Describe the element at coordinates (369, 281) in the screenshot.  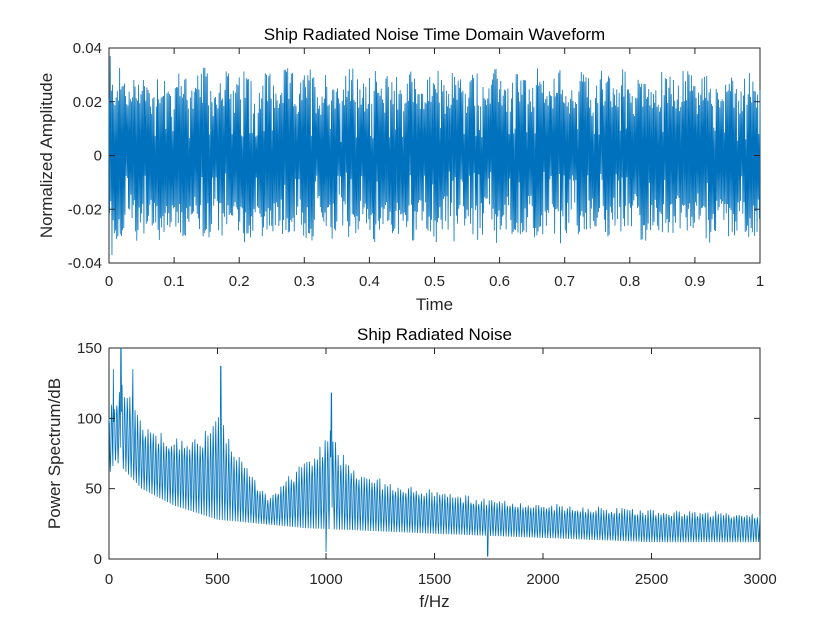
I see `waveform-x-tick-label: 0.4` at that location.